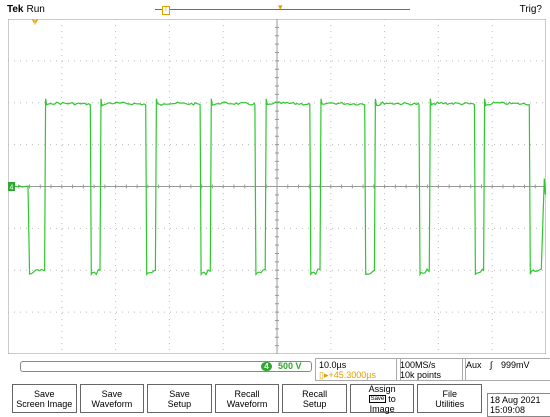 This screenshot has width=550, height=417. I want to click on button-line: Screen Image, so click(44, 403).